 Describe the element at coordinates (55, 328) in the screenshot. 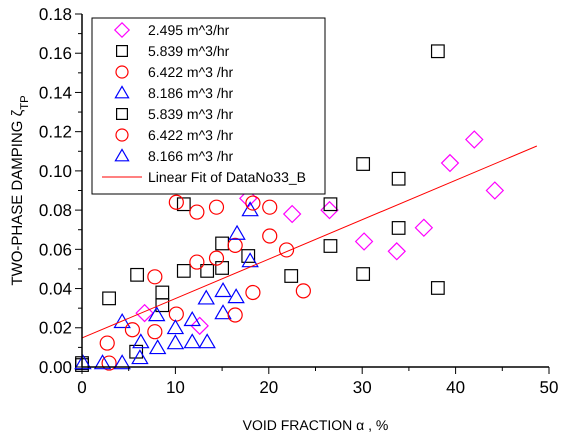

I see `y-tick-label: 0.02` at that location.